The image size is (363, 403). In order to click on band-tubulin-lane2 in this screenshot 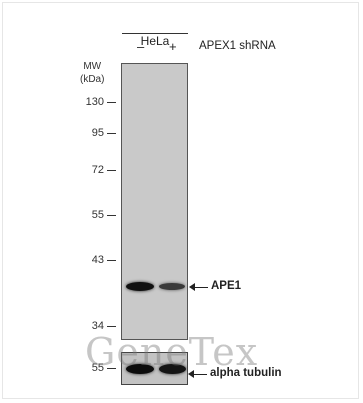, I will do `click(172, 369)`.